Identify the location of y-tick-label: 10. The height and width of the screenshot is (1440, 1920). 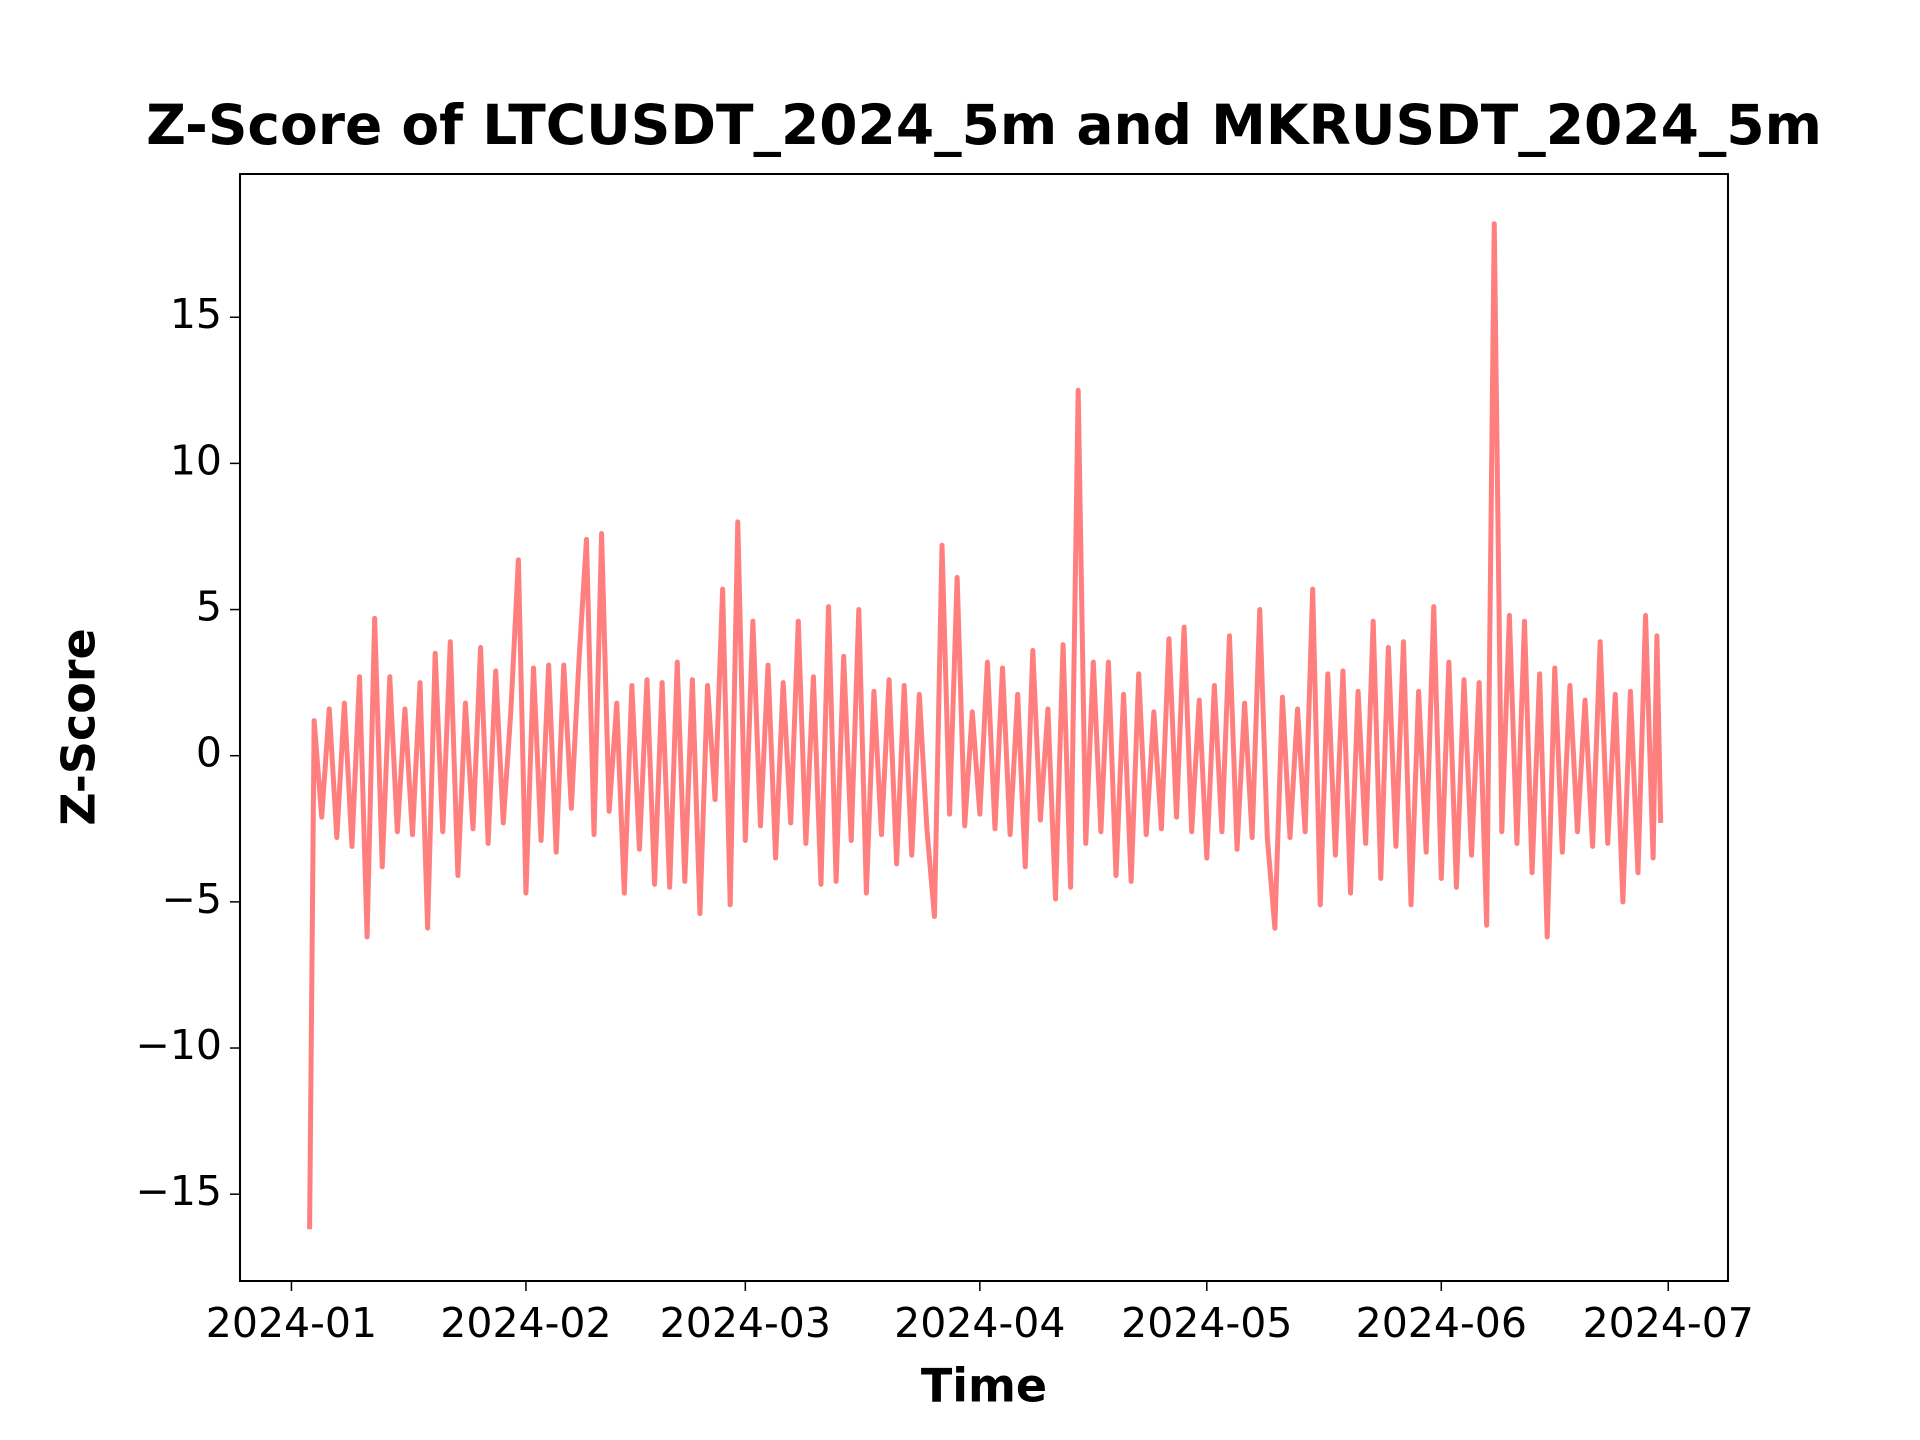
(196, 460).